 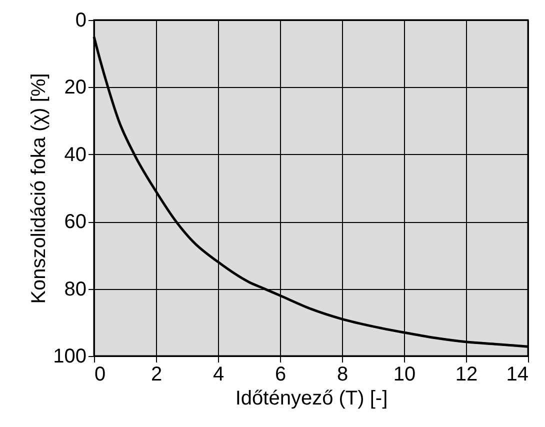 I want to click on y-tick-label: 80, so click(x=75, y=289).